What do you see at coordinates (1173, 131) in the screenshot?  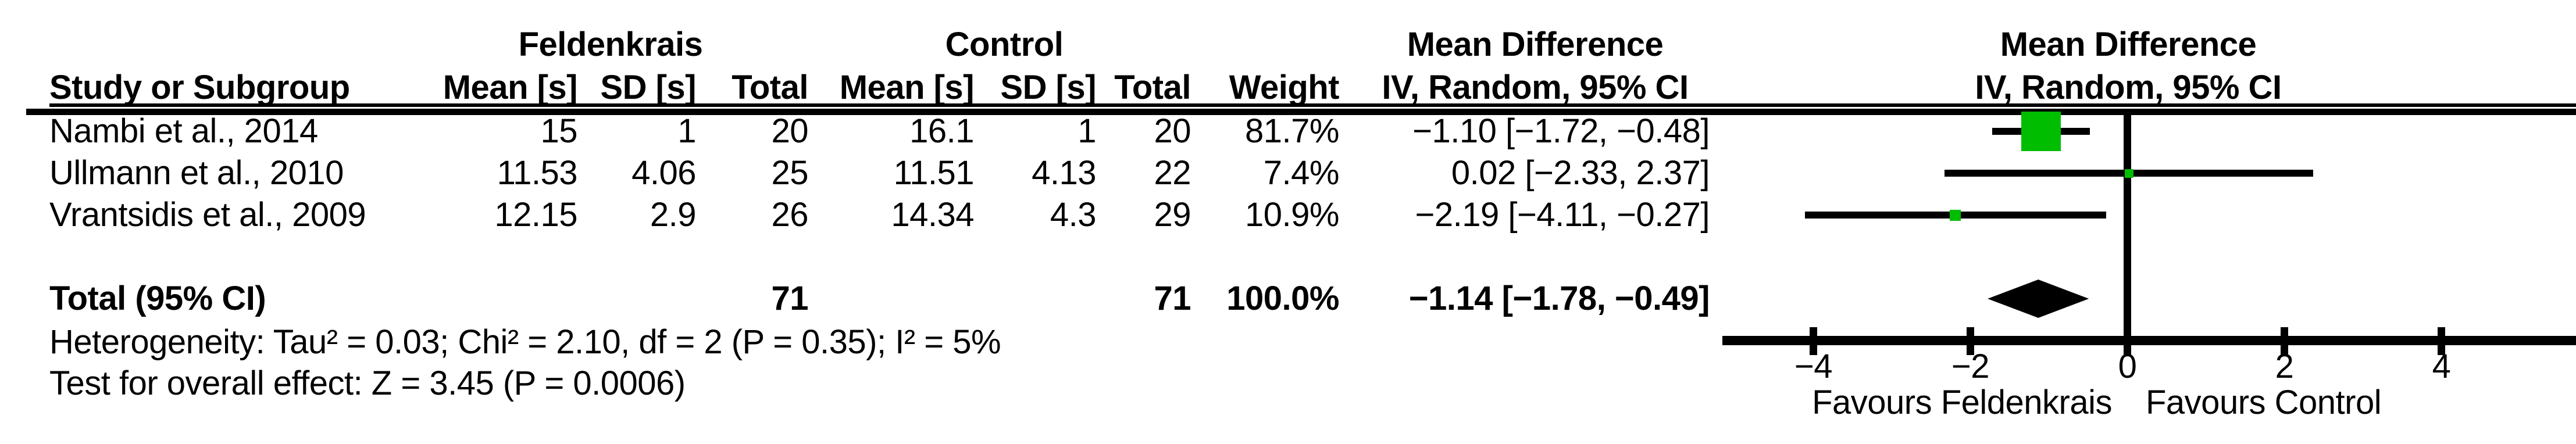 I see `study-ctrl-total: 20` at bounding box center [1173, 131].